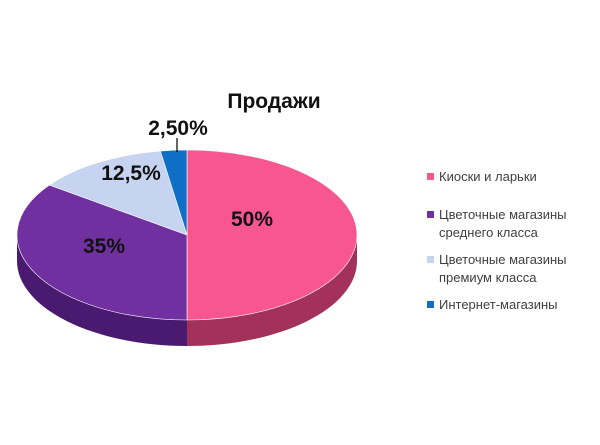  Describe the element at coordinates (503, 223) in the screenshot. I see `legend-label: Цветочные магазины среднего класса` at that location.